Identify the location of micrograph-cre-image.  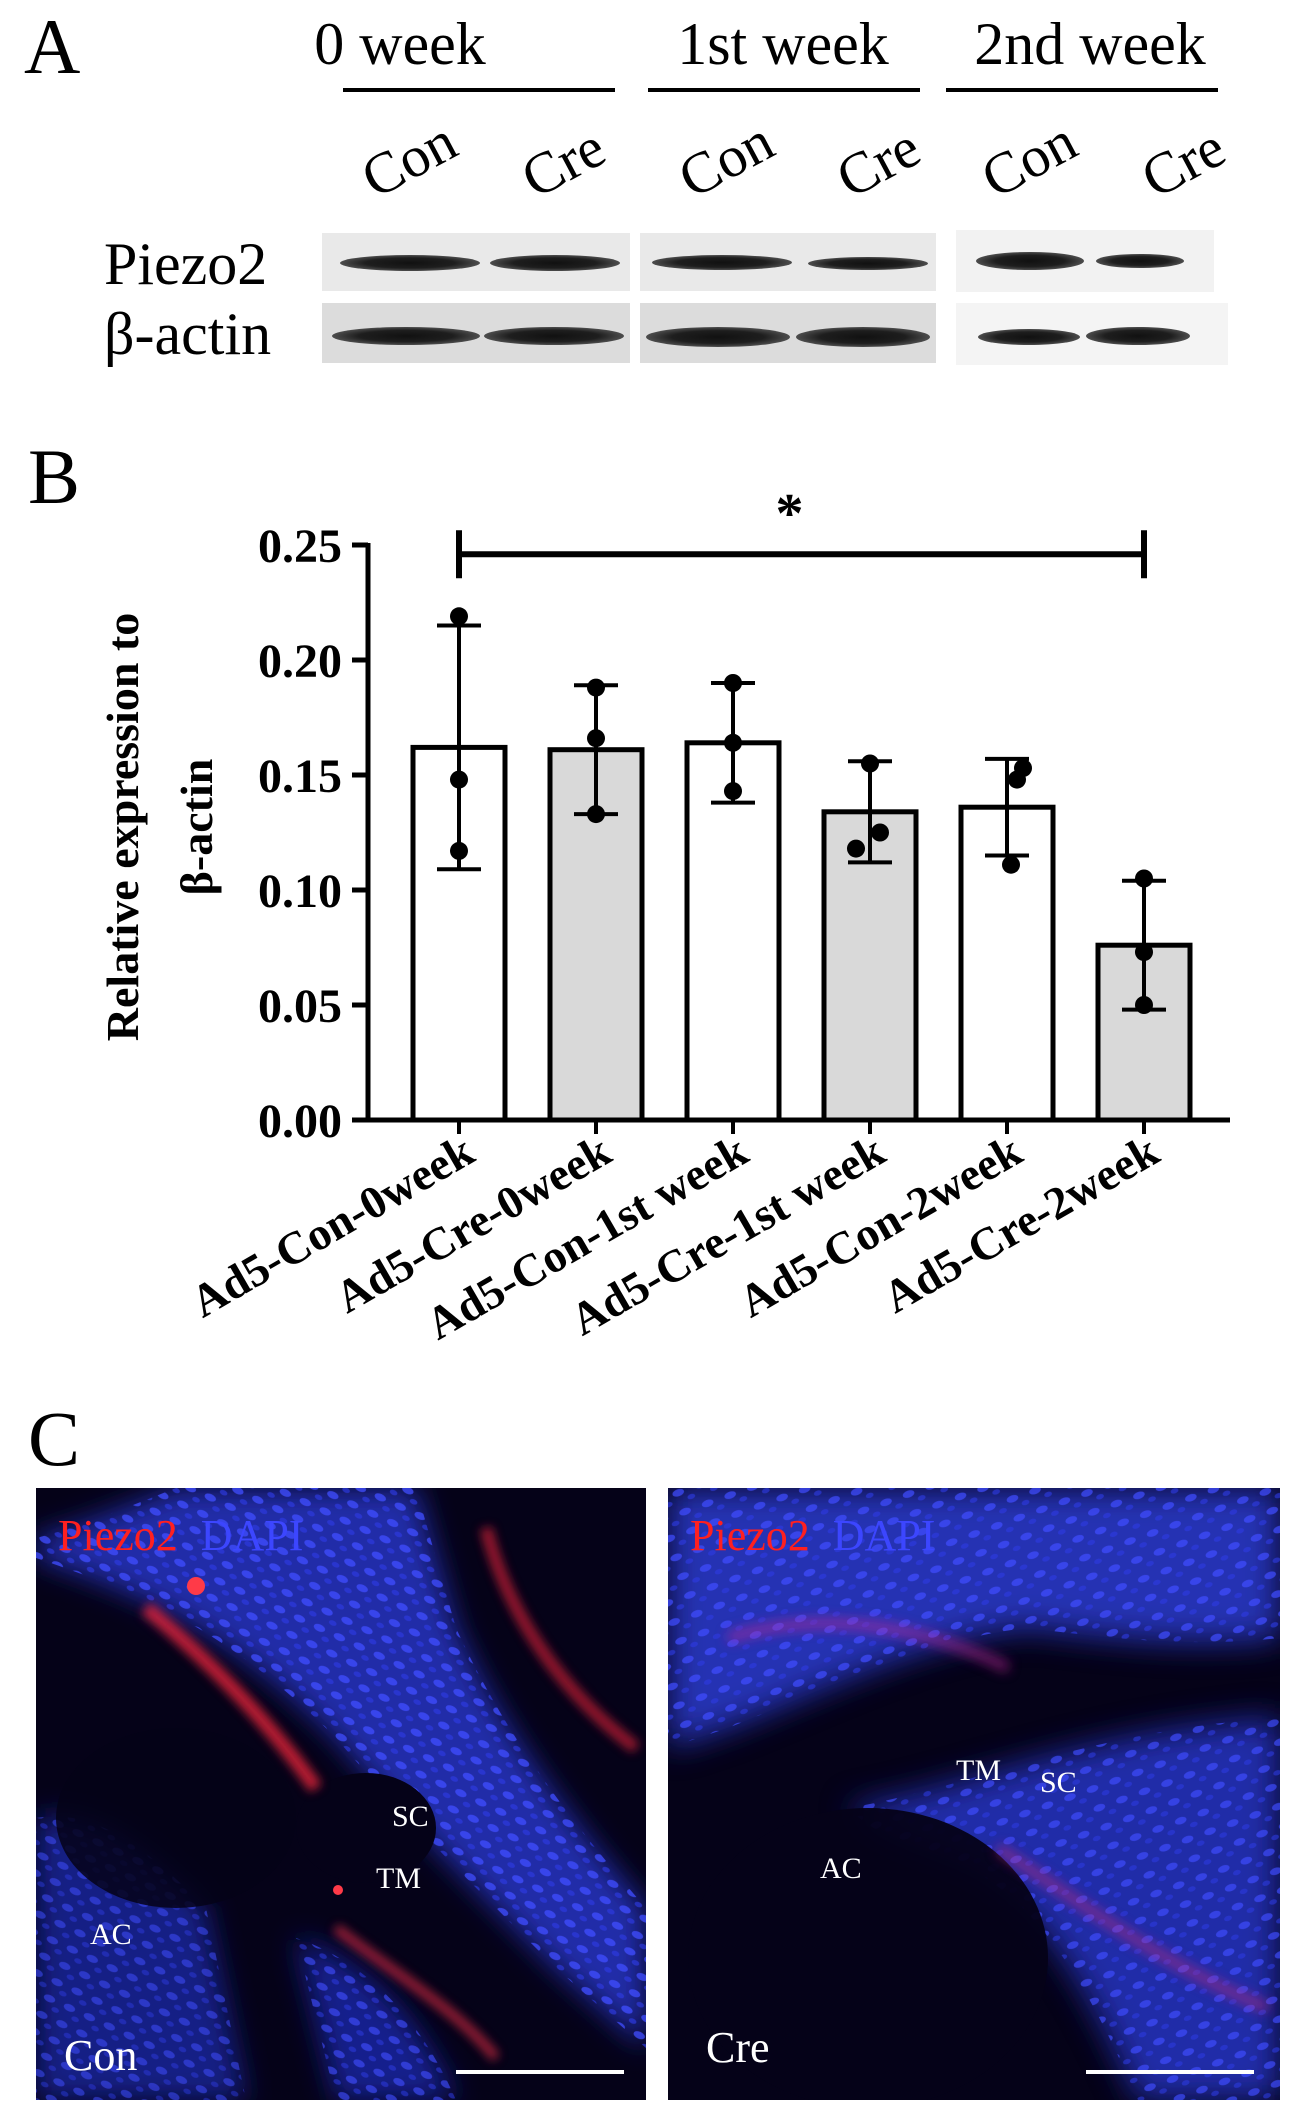
(974, 1794).